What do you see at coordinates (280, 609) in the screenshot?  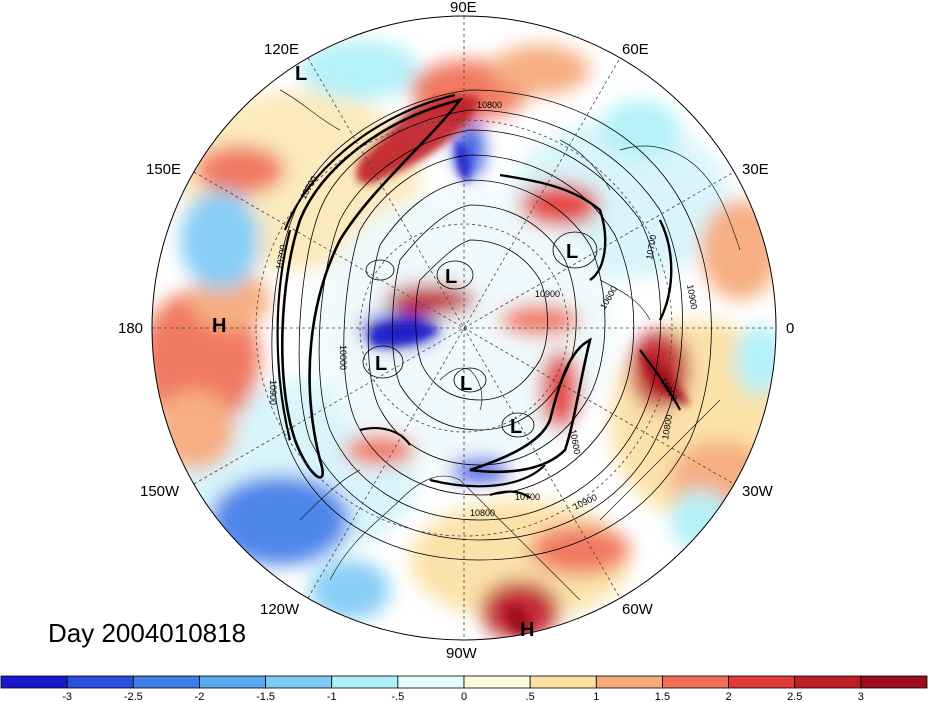 I see `lon-label-120w: 120W` at bounding box center [280, 609].